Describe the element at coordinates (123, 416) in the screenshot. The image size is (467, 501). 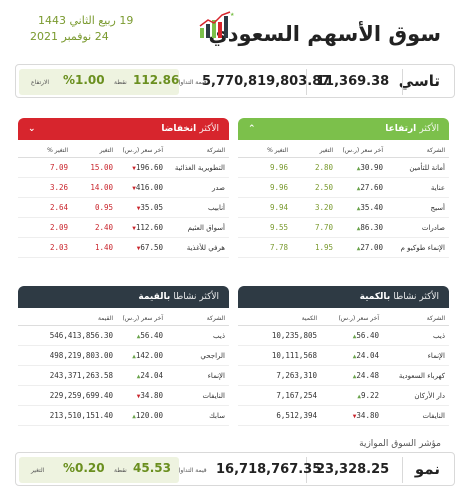
I see `table-row: سابك 120.00▲ 213,510,151.40` at that location.